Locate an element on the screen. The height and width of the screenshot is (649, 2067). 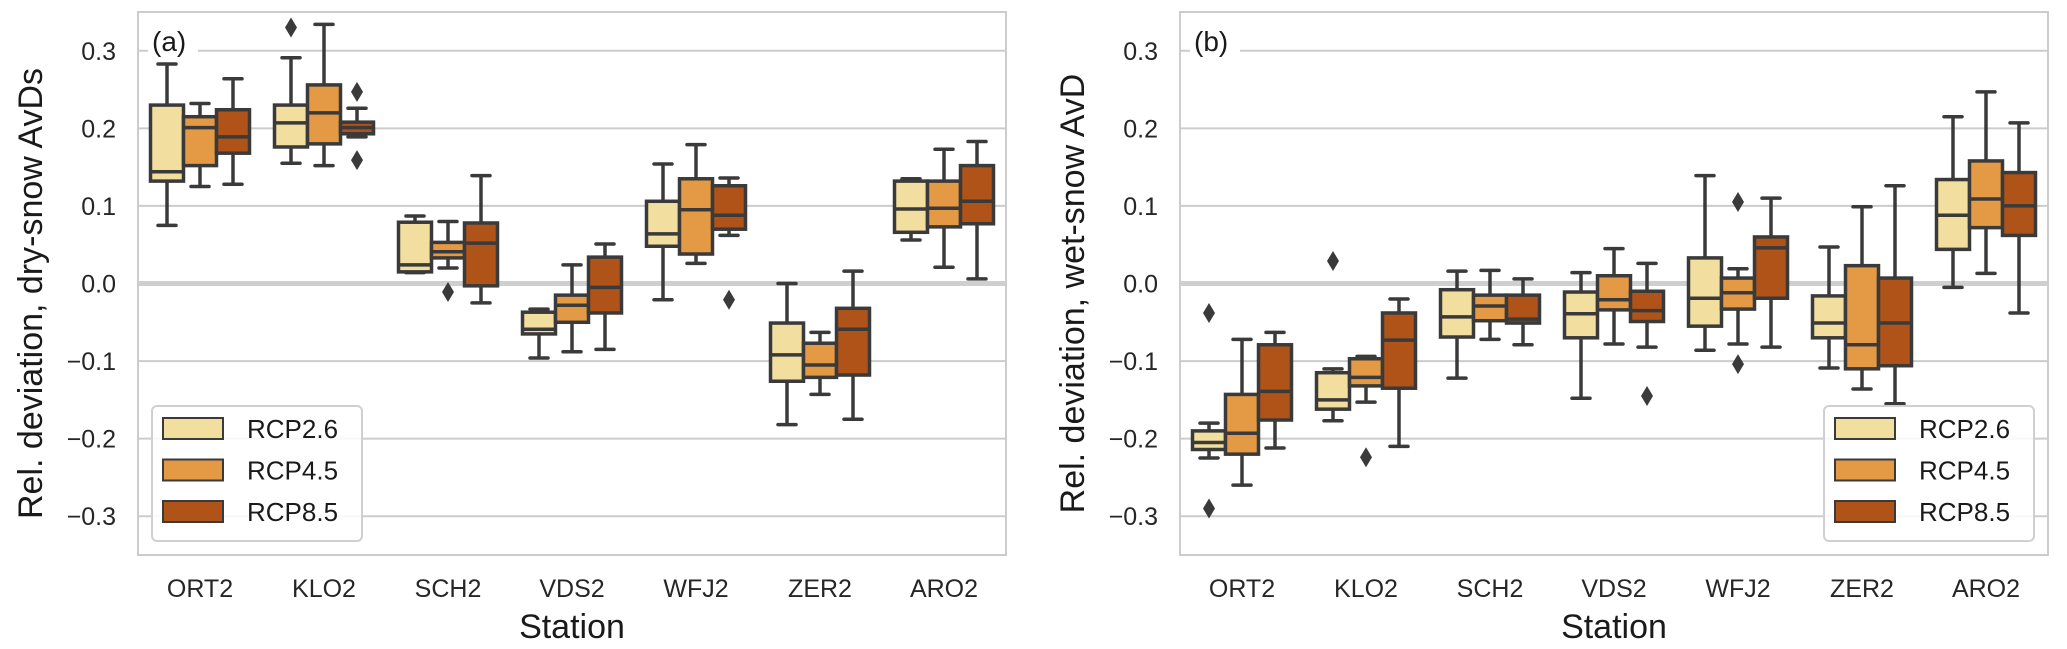
box-rcp26-aro2 is located at coordinates (1953, 202).